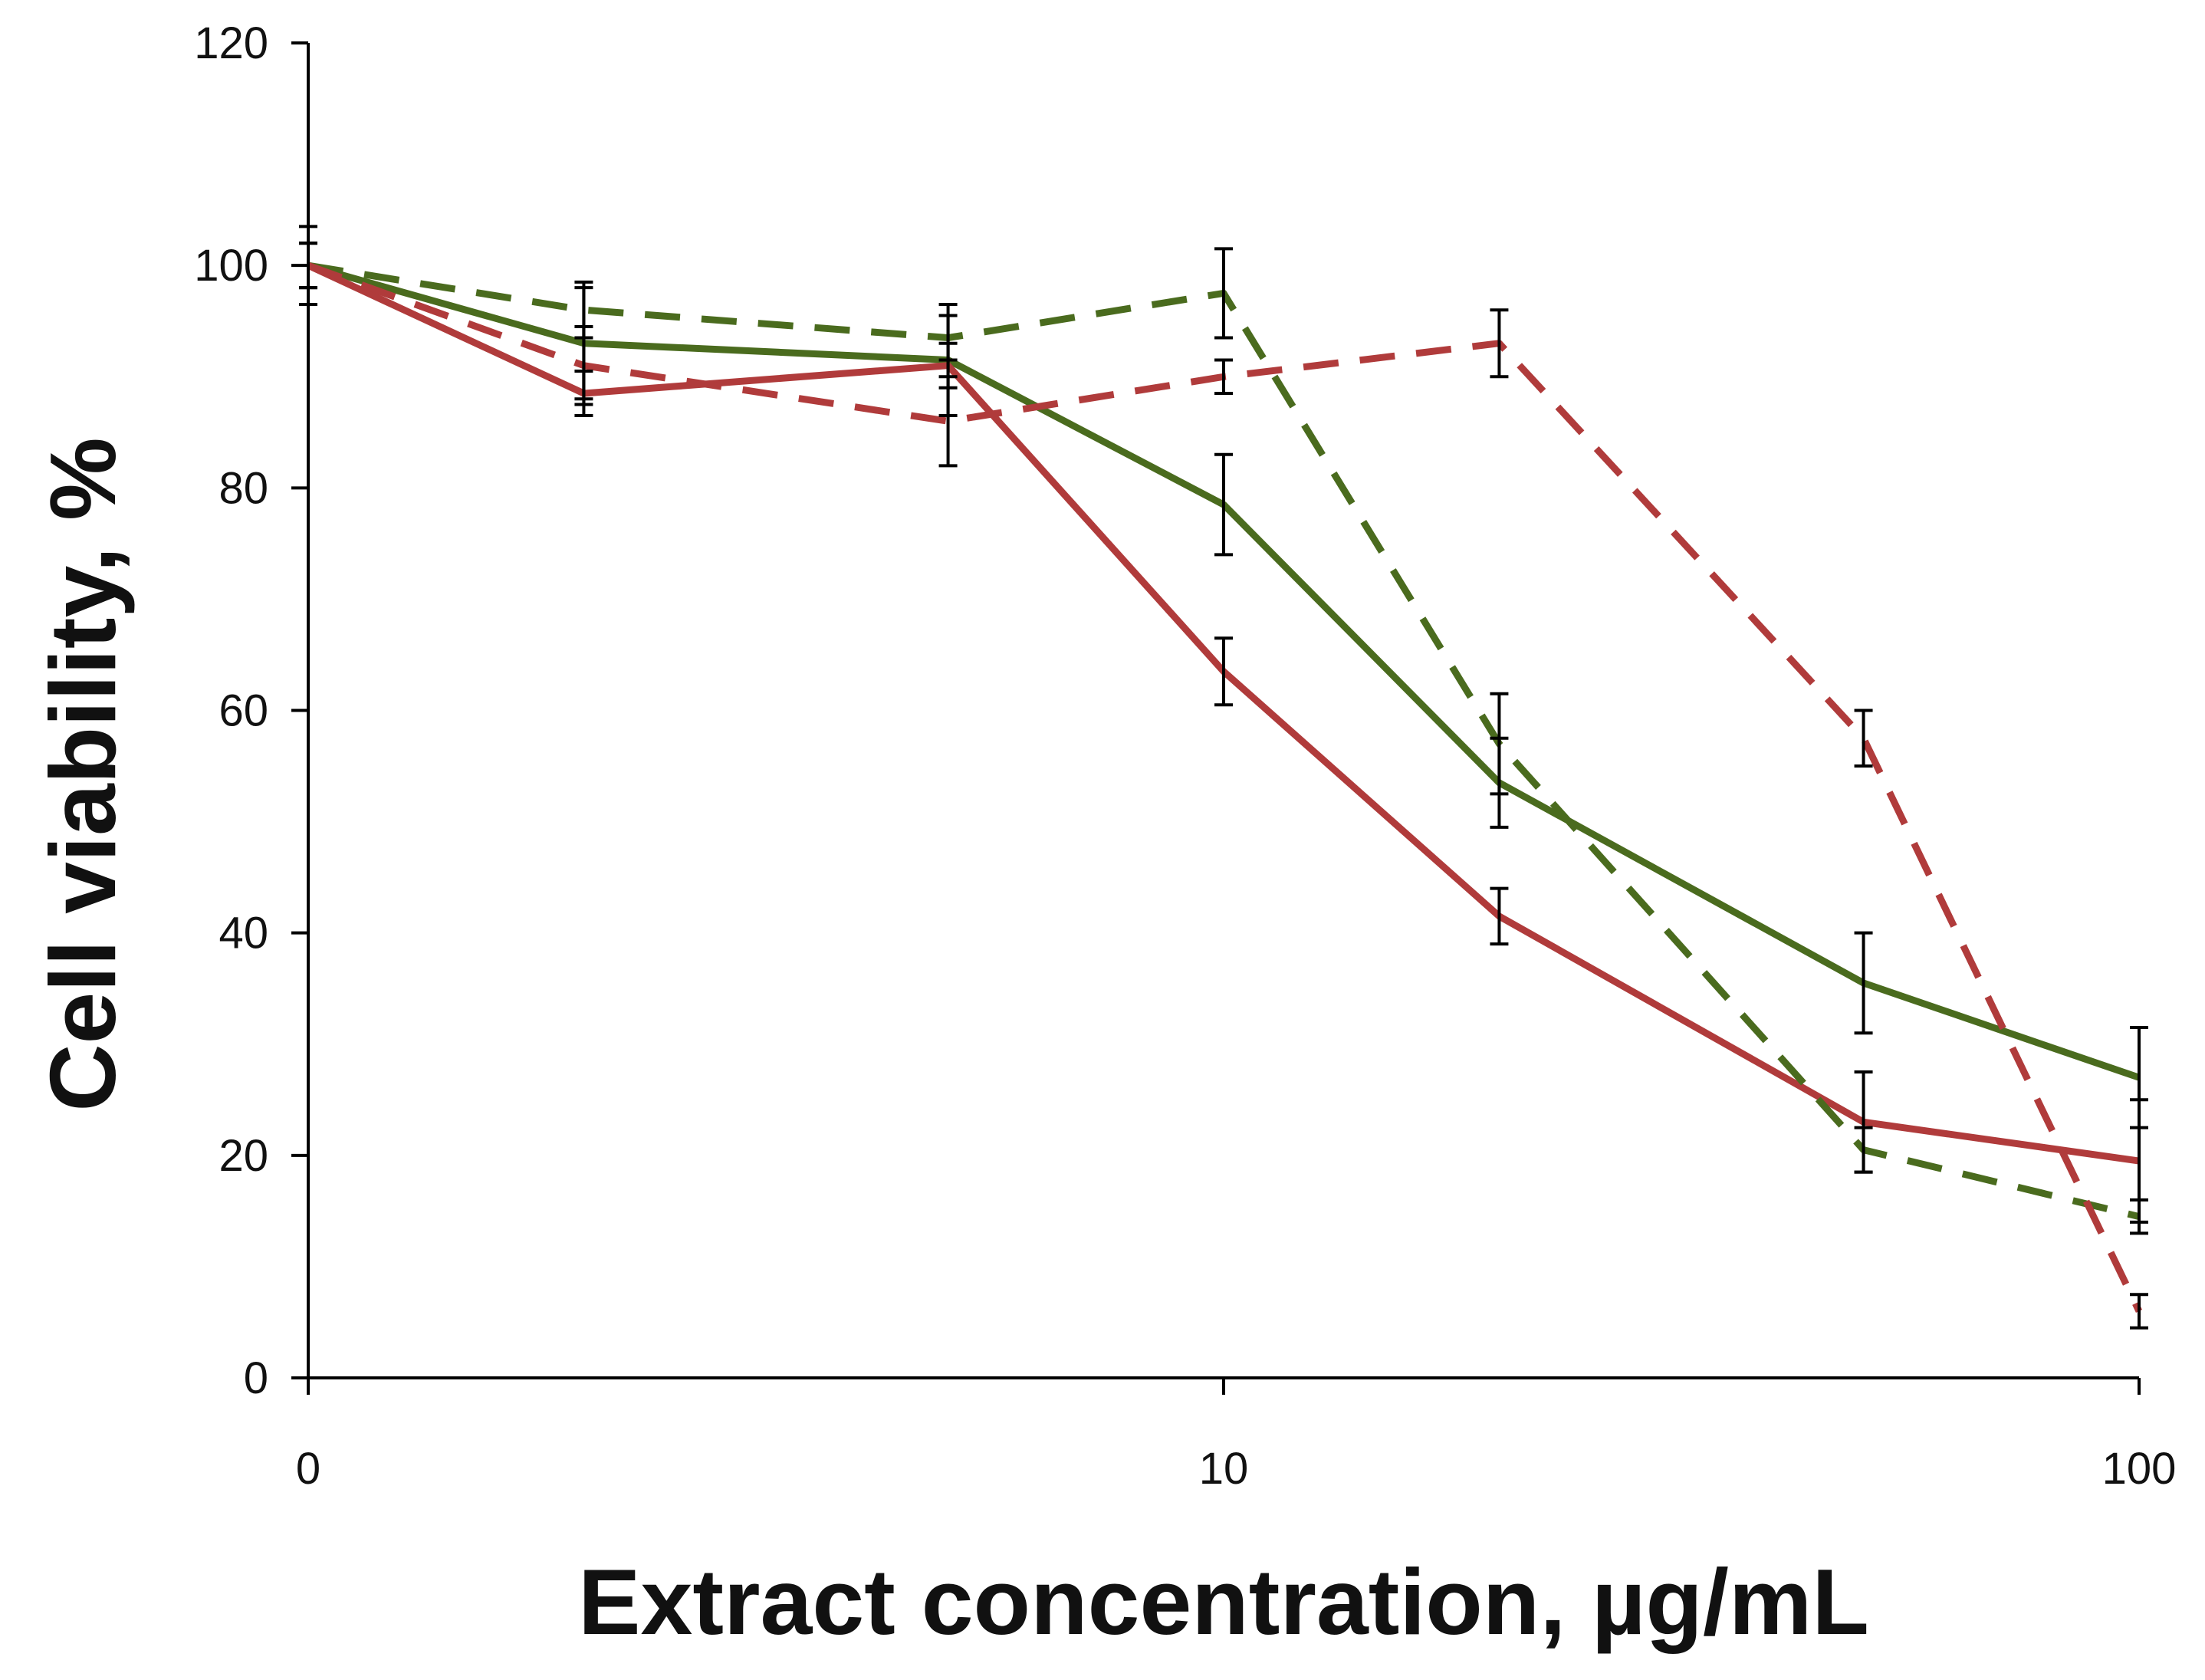 Image resolution: width=2205 pixels, height=1680 pixels. What do you see at coordinates (1224, 1469) in the screenshot?
I see `x-tick-label: 10` at bounding box center [1224, 1469].